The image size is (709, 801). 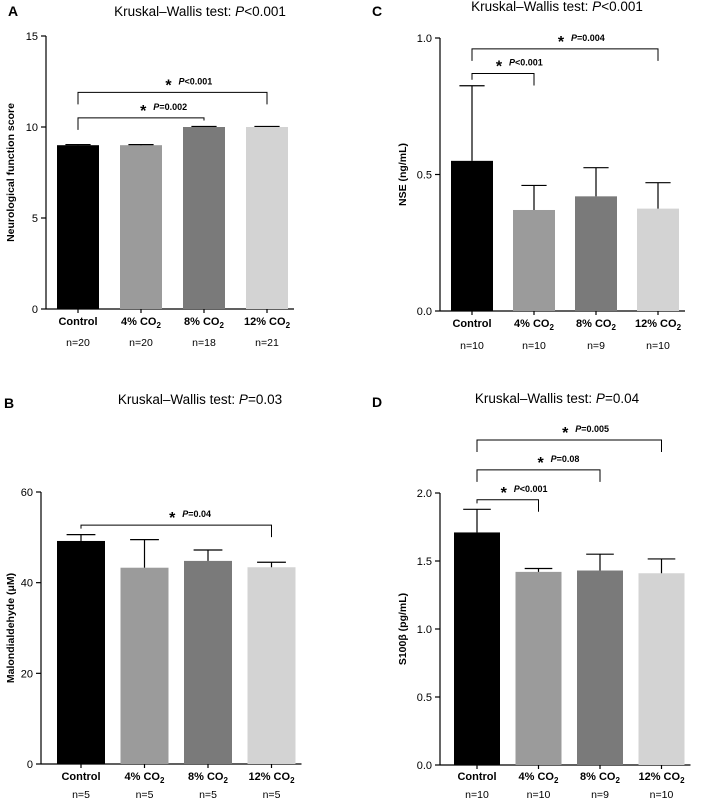 What do you see at coordinates (424, 494) in the screenshot?
I see `y-tick-label: 2.0` at bounding box center [424, 494].